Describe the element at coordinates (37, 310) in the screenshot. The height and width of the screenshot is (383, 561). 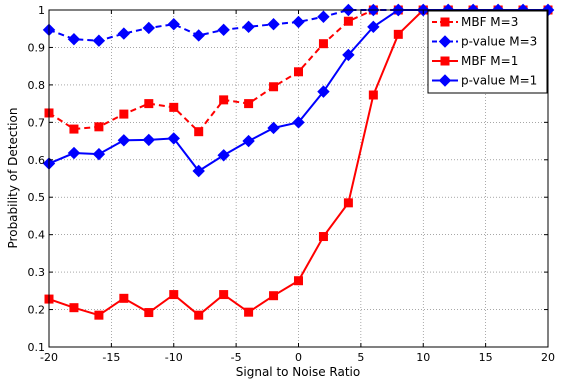
I see `y-tick-label: 0.2` at that location.